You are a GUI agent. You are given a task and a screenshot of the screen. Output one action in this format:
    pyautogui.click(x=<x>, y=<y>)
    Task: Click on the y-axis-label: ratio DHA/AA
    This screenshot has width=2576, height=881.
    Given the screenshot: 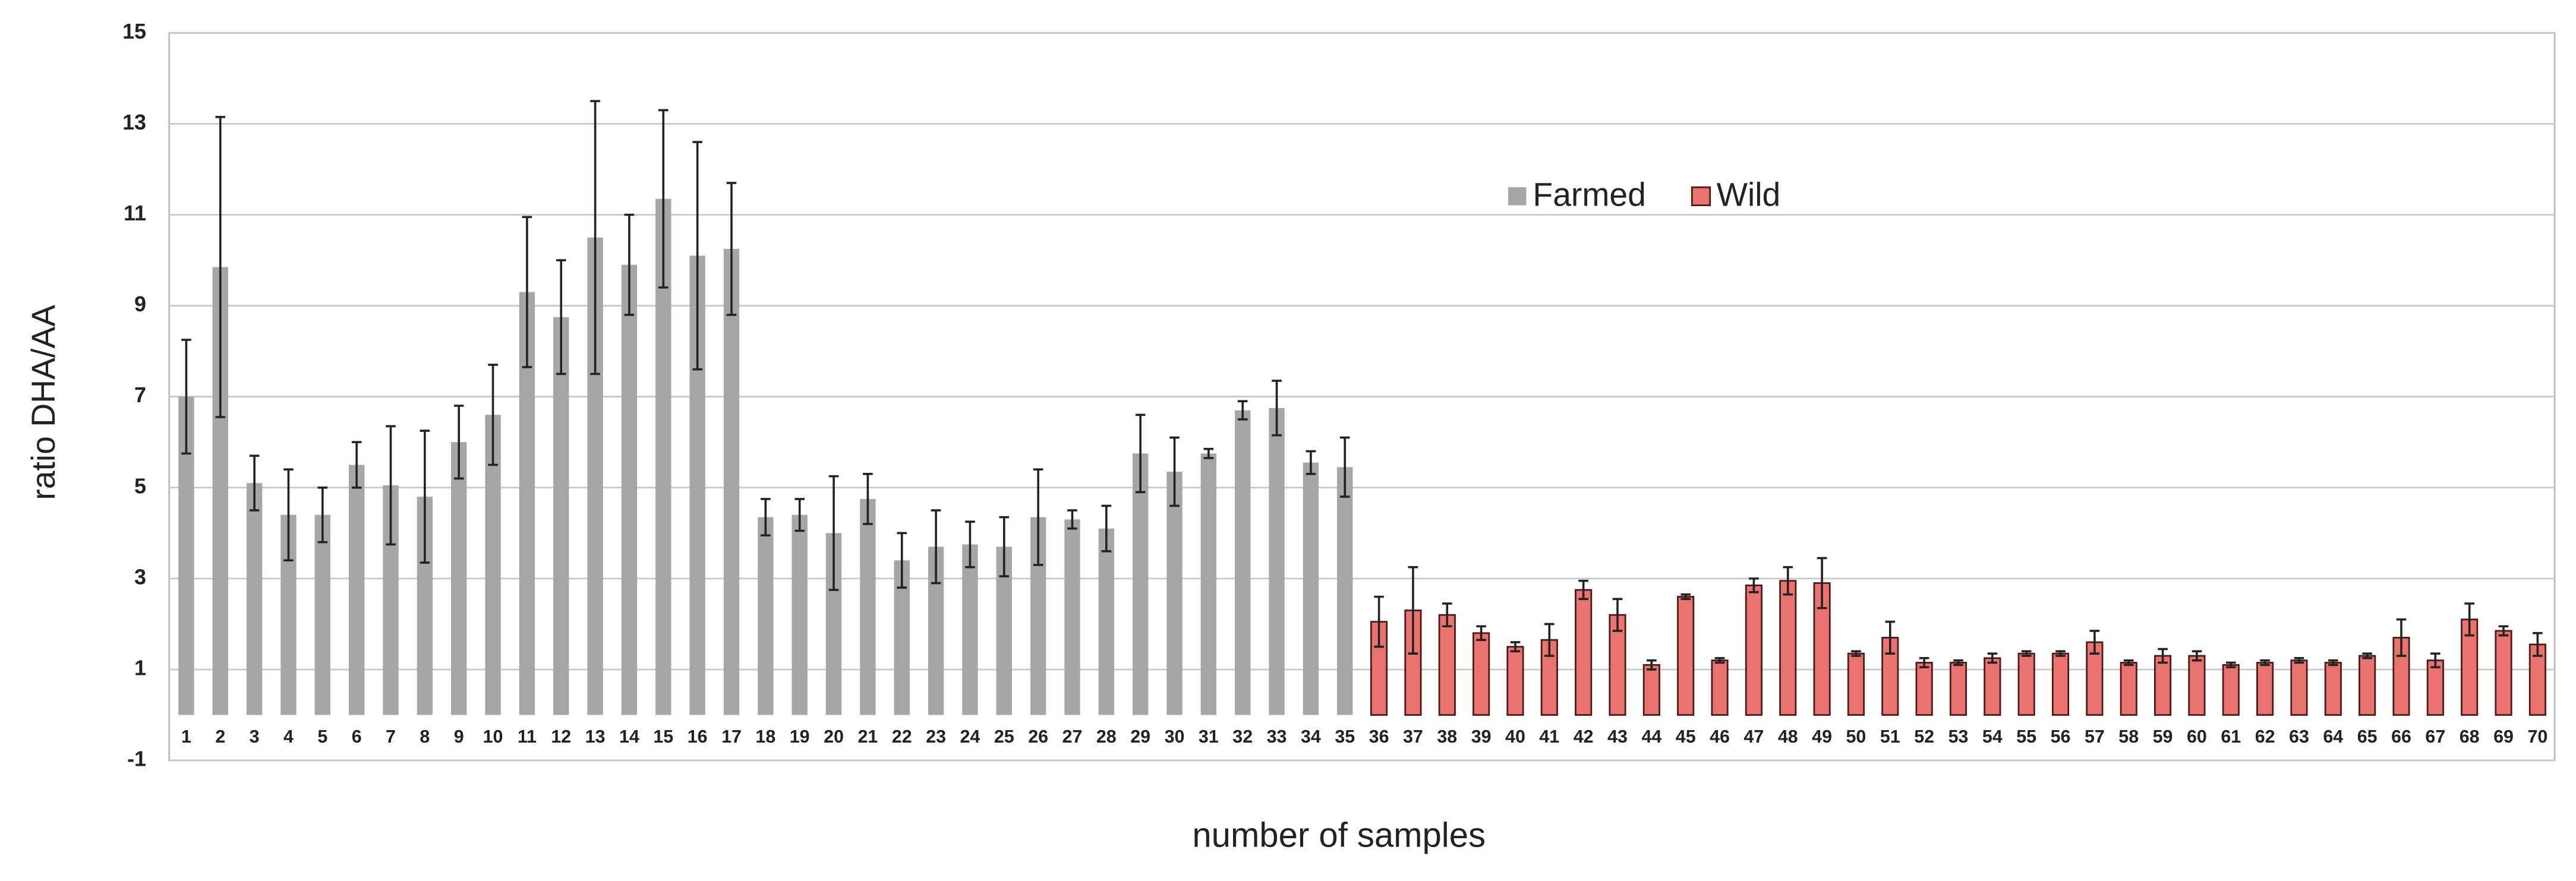 What is the action you would take?
    pyautogui.click(x=43, y=403)
    